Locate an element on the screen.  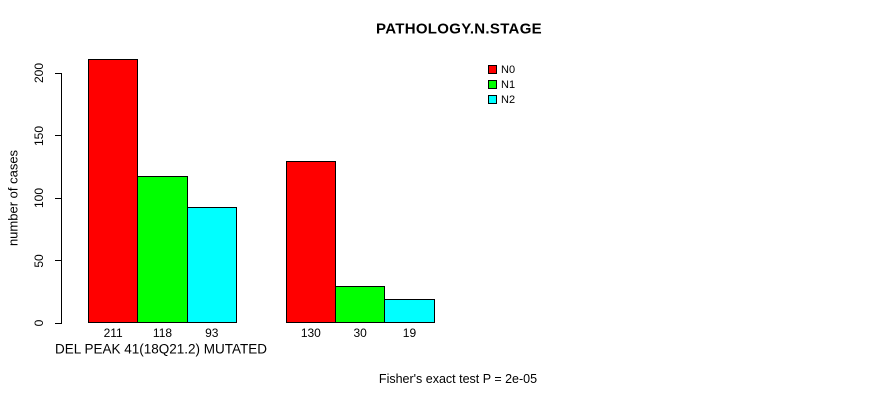
x-axis-label: DEL PEAK 41(18Q21.2) MUTATED is located at coordinates (161, 349).